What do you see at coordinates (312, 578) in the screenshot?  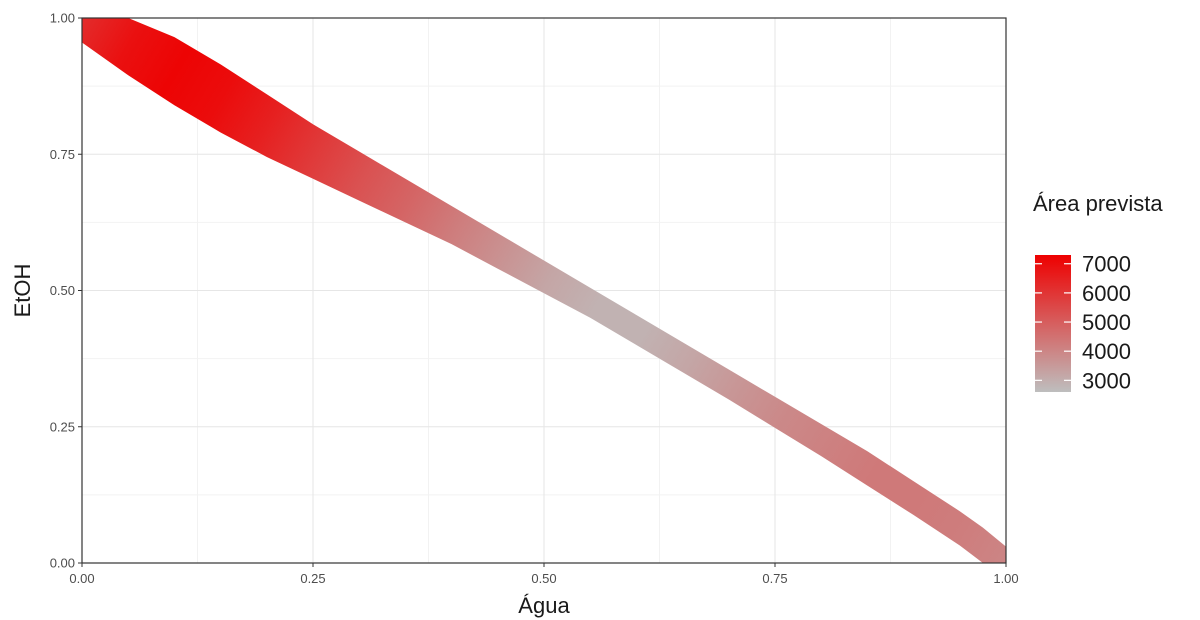 I see `x-tick-label: 0.25` at bounding box center [312, 578].